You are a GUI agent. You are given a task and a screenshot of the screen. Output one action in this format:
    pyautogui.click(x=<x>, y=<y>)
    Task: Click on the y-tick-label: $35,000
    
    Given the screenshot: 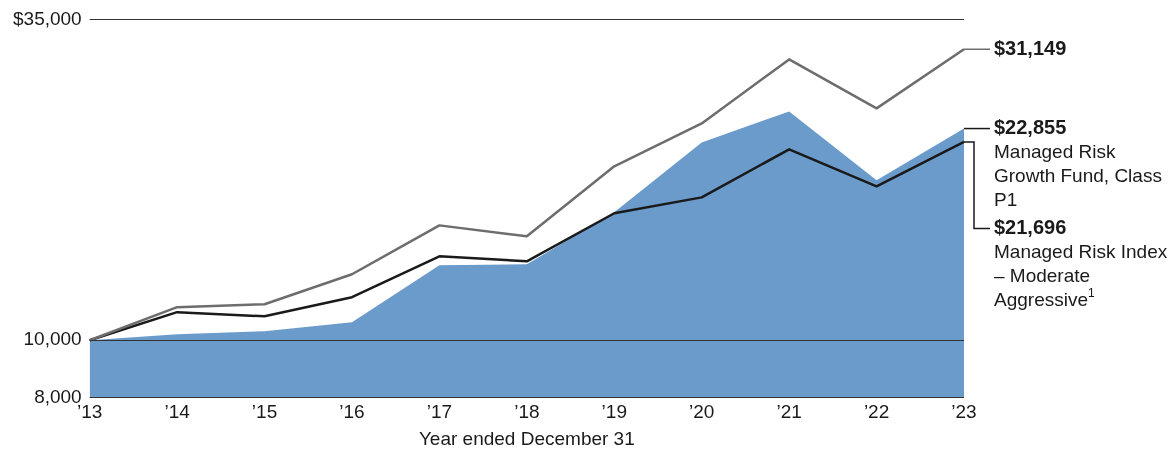 What is the action you would take?
    pyautogui.click(x=47, y=18)
    